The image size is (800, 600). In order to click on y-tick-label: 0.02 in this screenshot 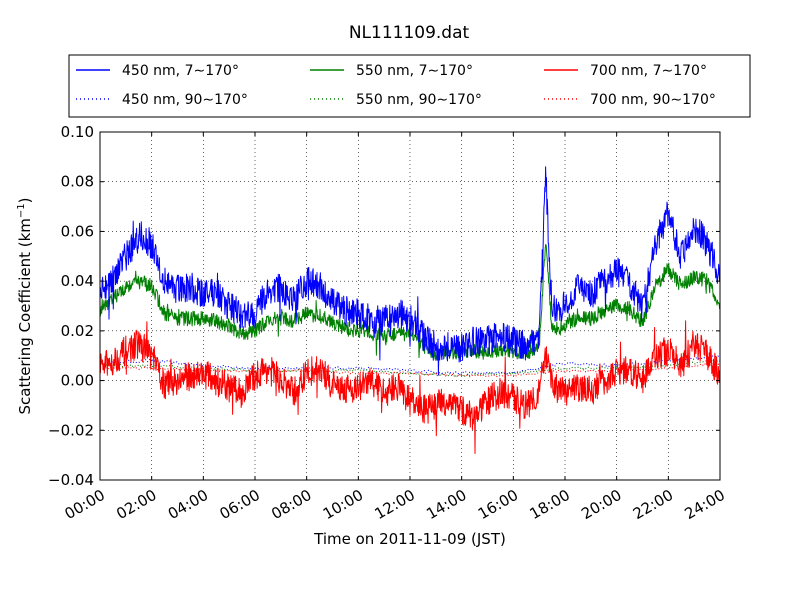, I will do `click(77, 331)`.